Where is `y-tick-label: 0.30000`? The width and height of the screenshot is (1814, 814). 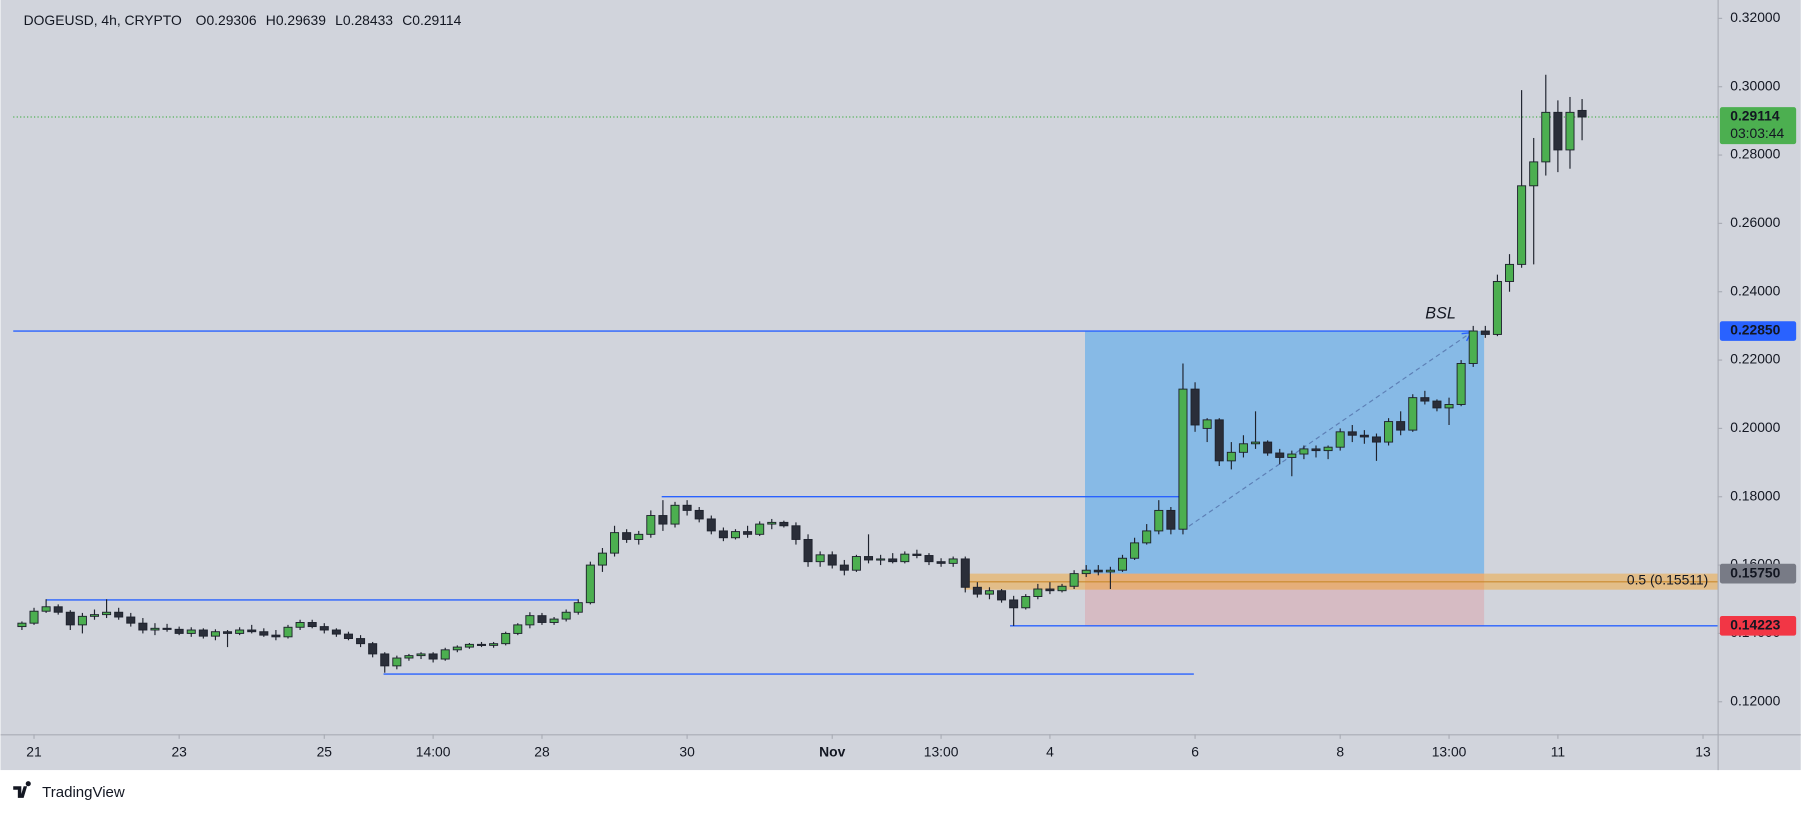 y-tick-label: 0.30000 is located at coordinates (1755, 85).